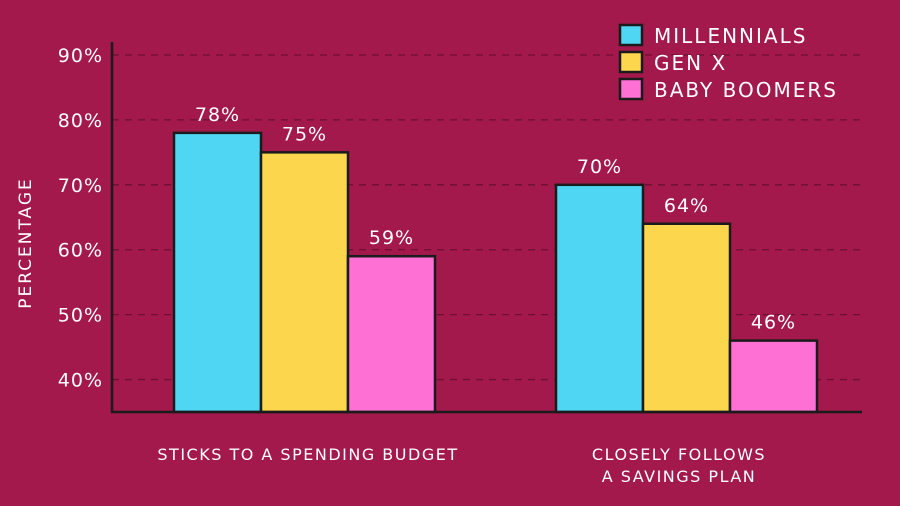  I want to click on data-label: 70%, so click(599, 167).